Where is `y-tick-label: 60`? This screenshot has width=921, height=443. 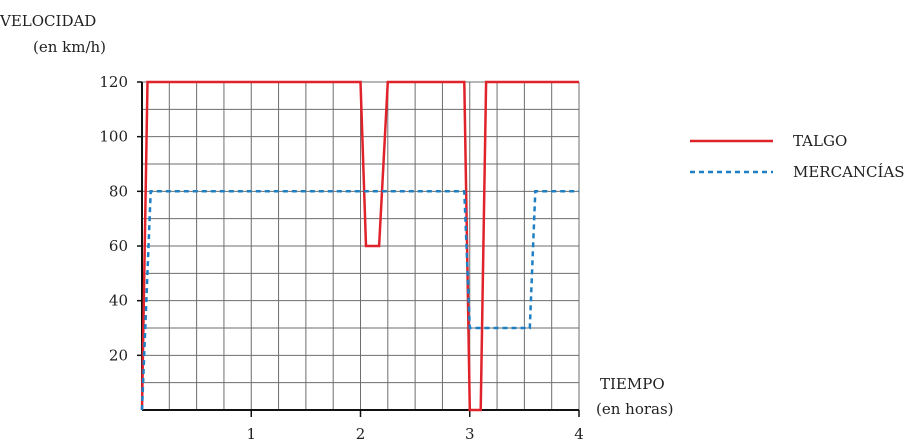 y-tick-label: 60 is located at coordinates (118, 246).